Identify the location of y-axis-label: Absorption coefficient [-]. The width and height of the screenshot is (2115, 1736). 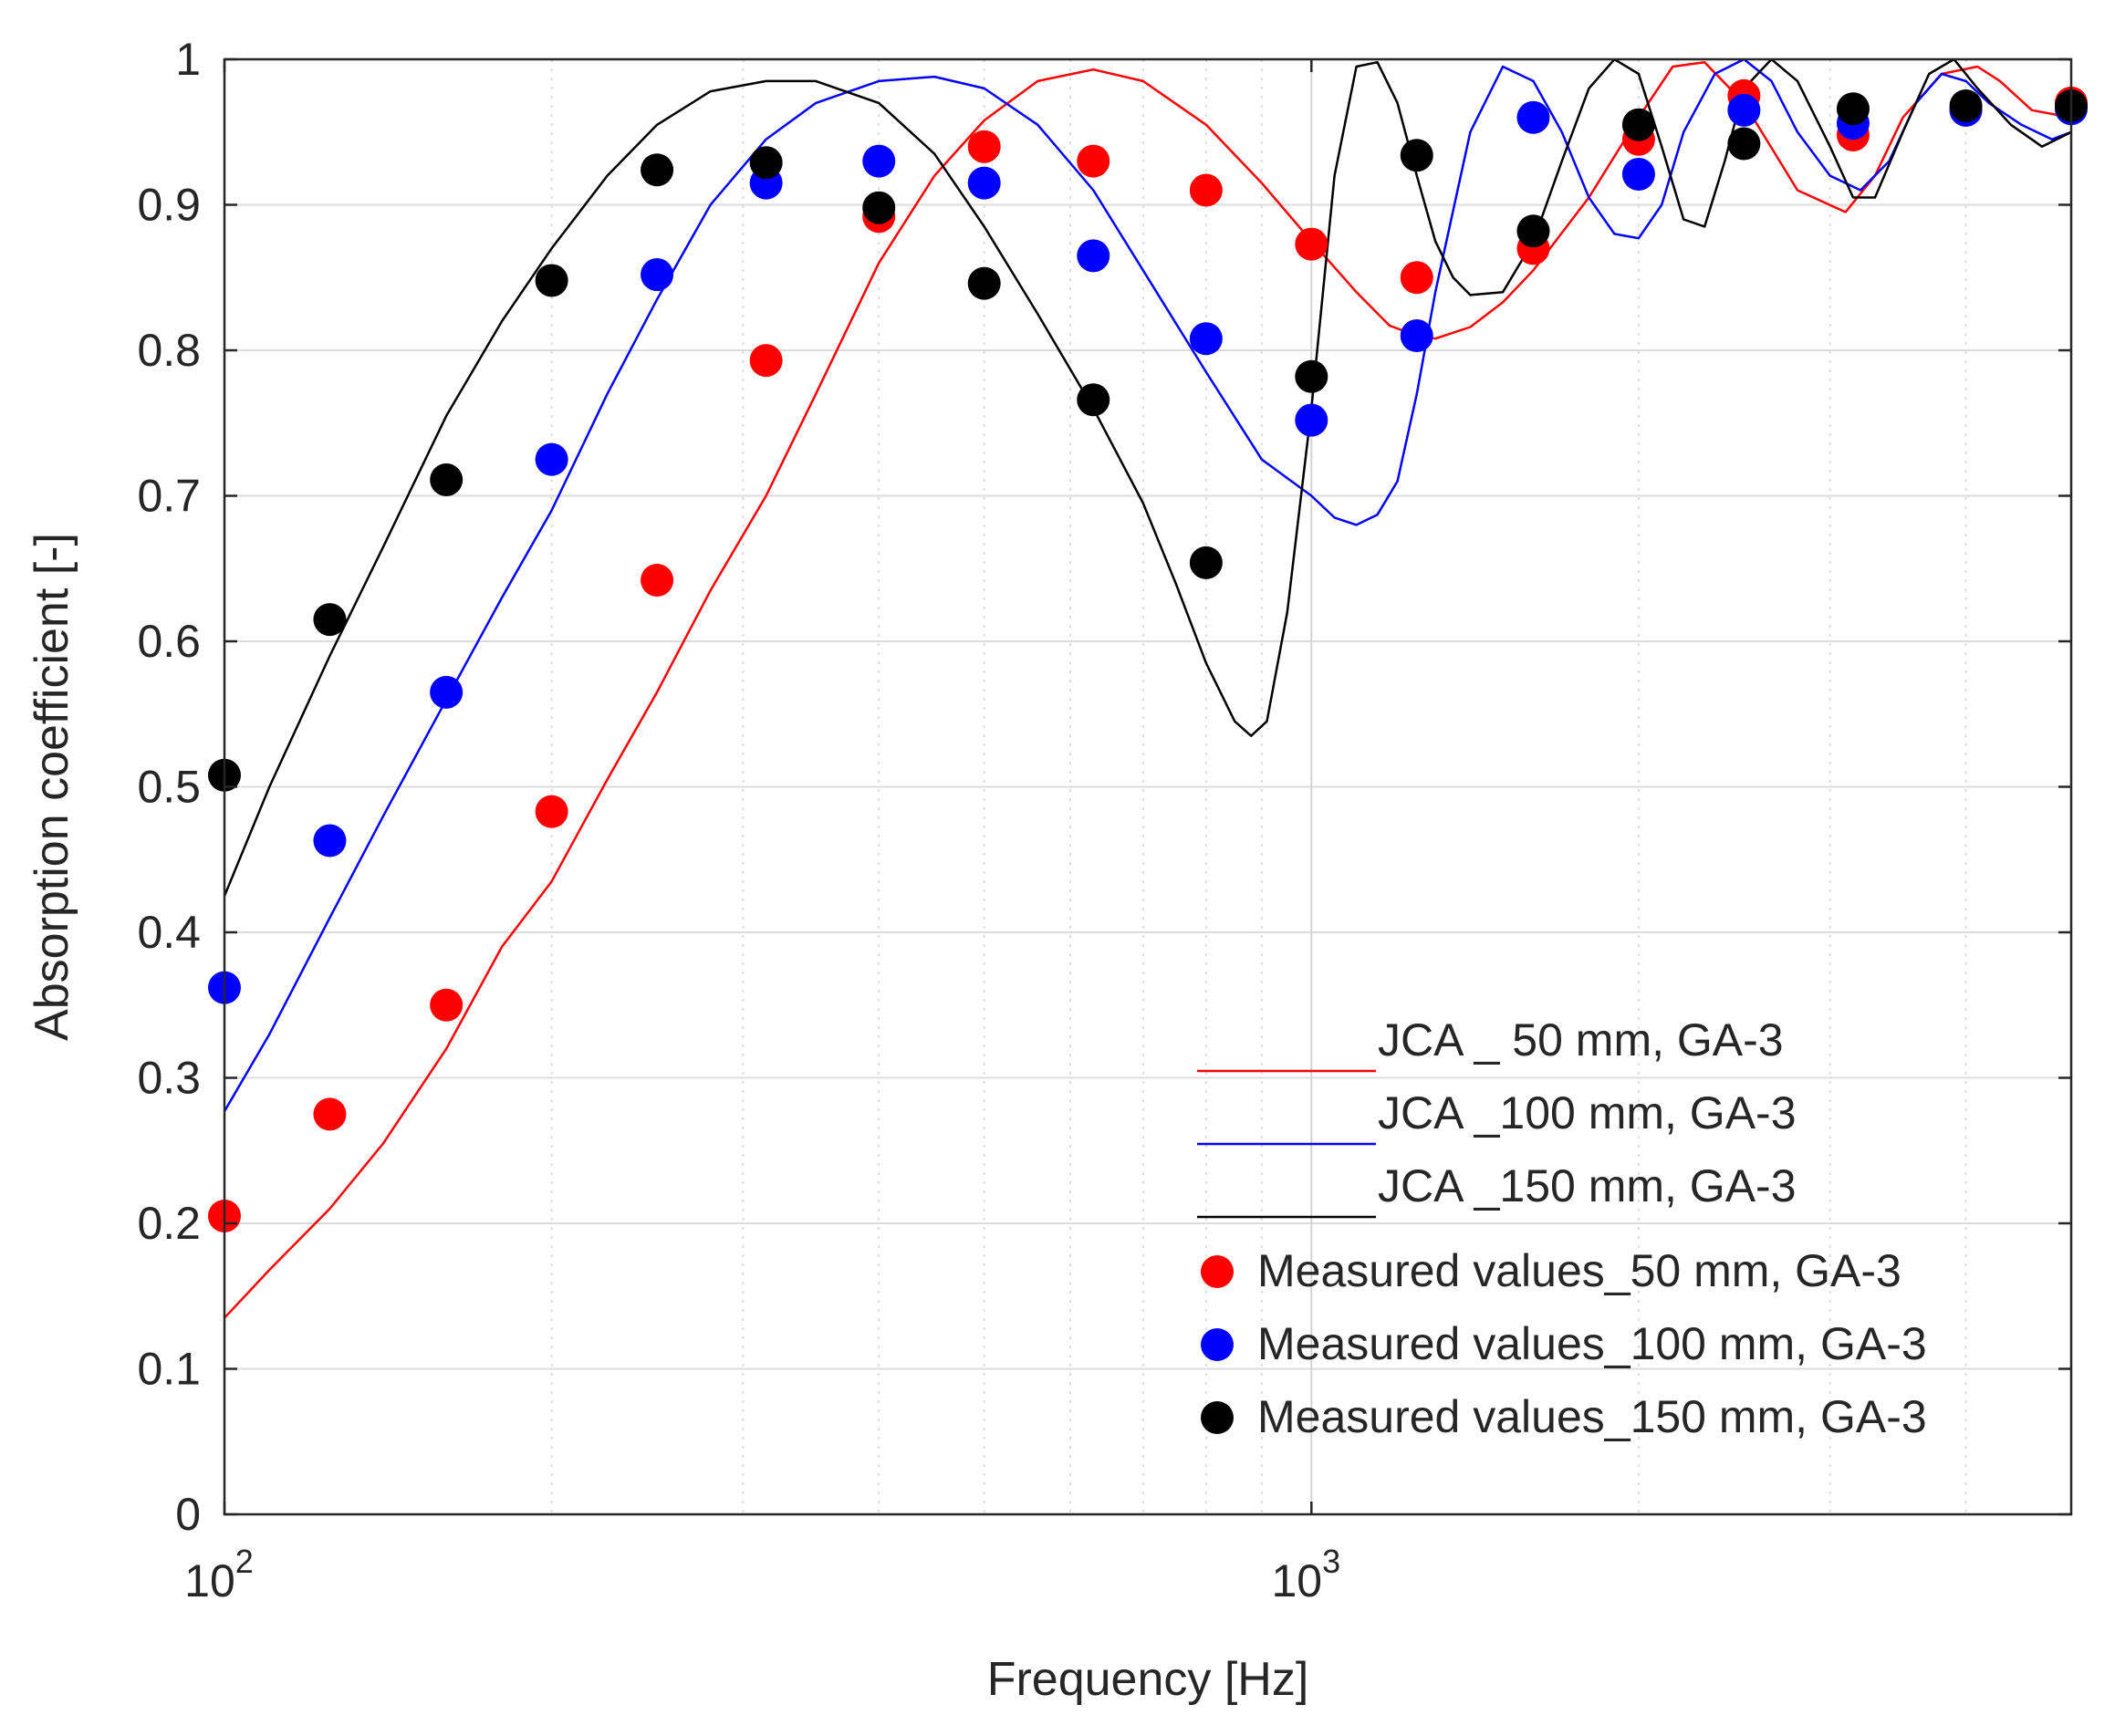
(52, 787).